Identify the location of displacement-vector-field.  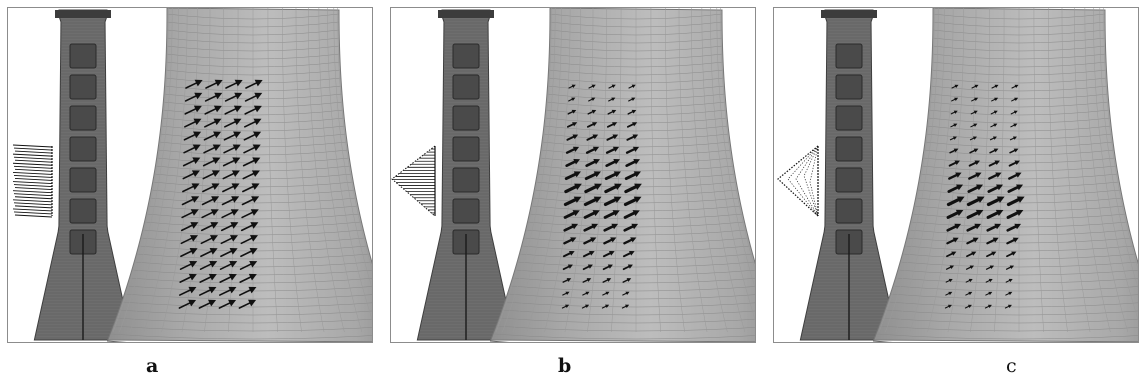
(984, 196).